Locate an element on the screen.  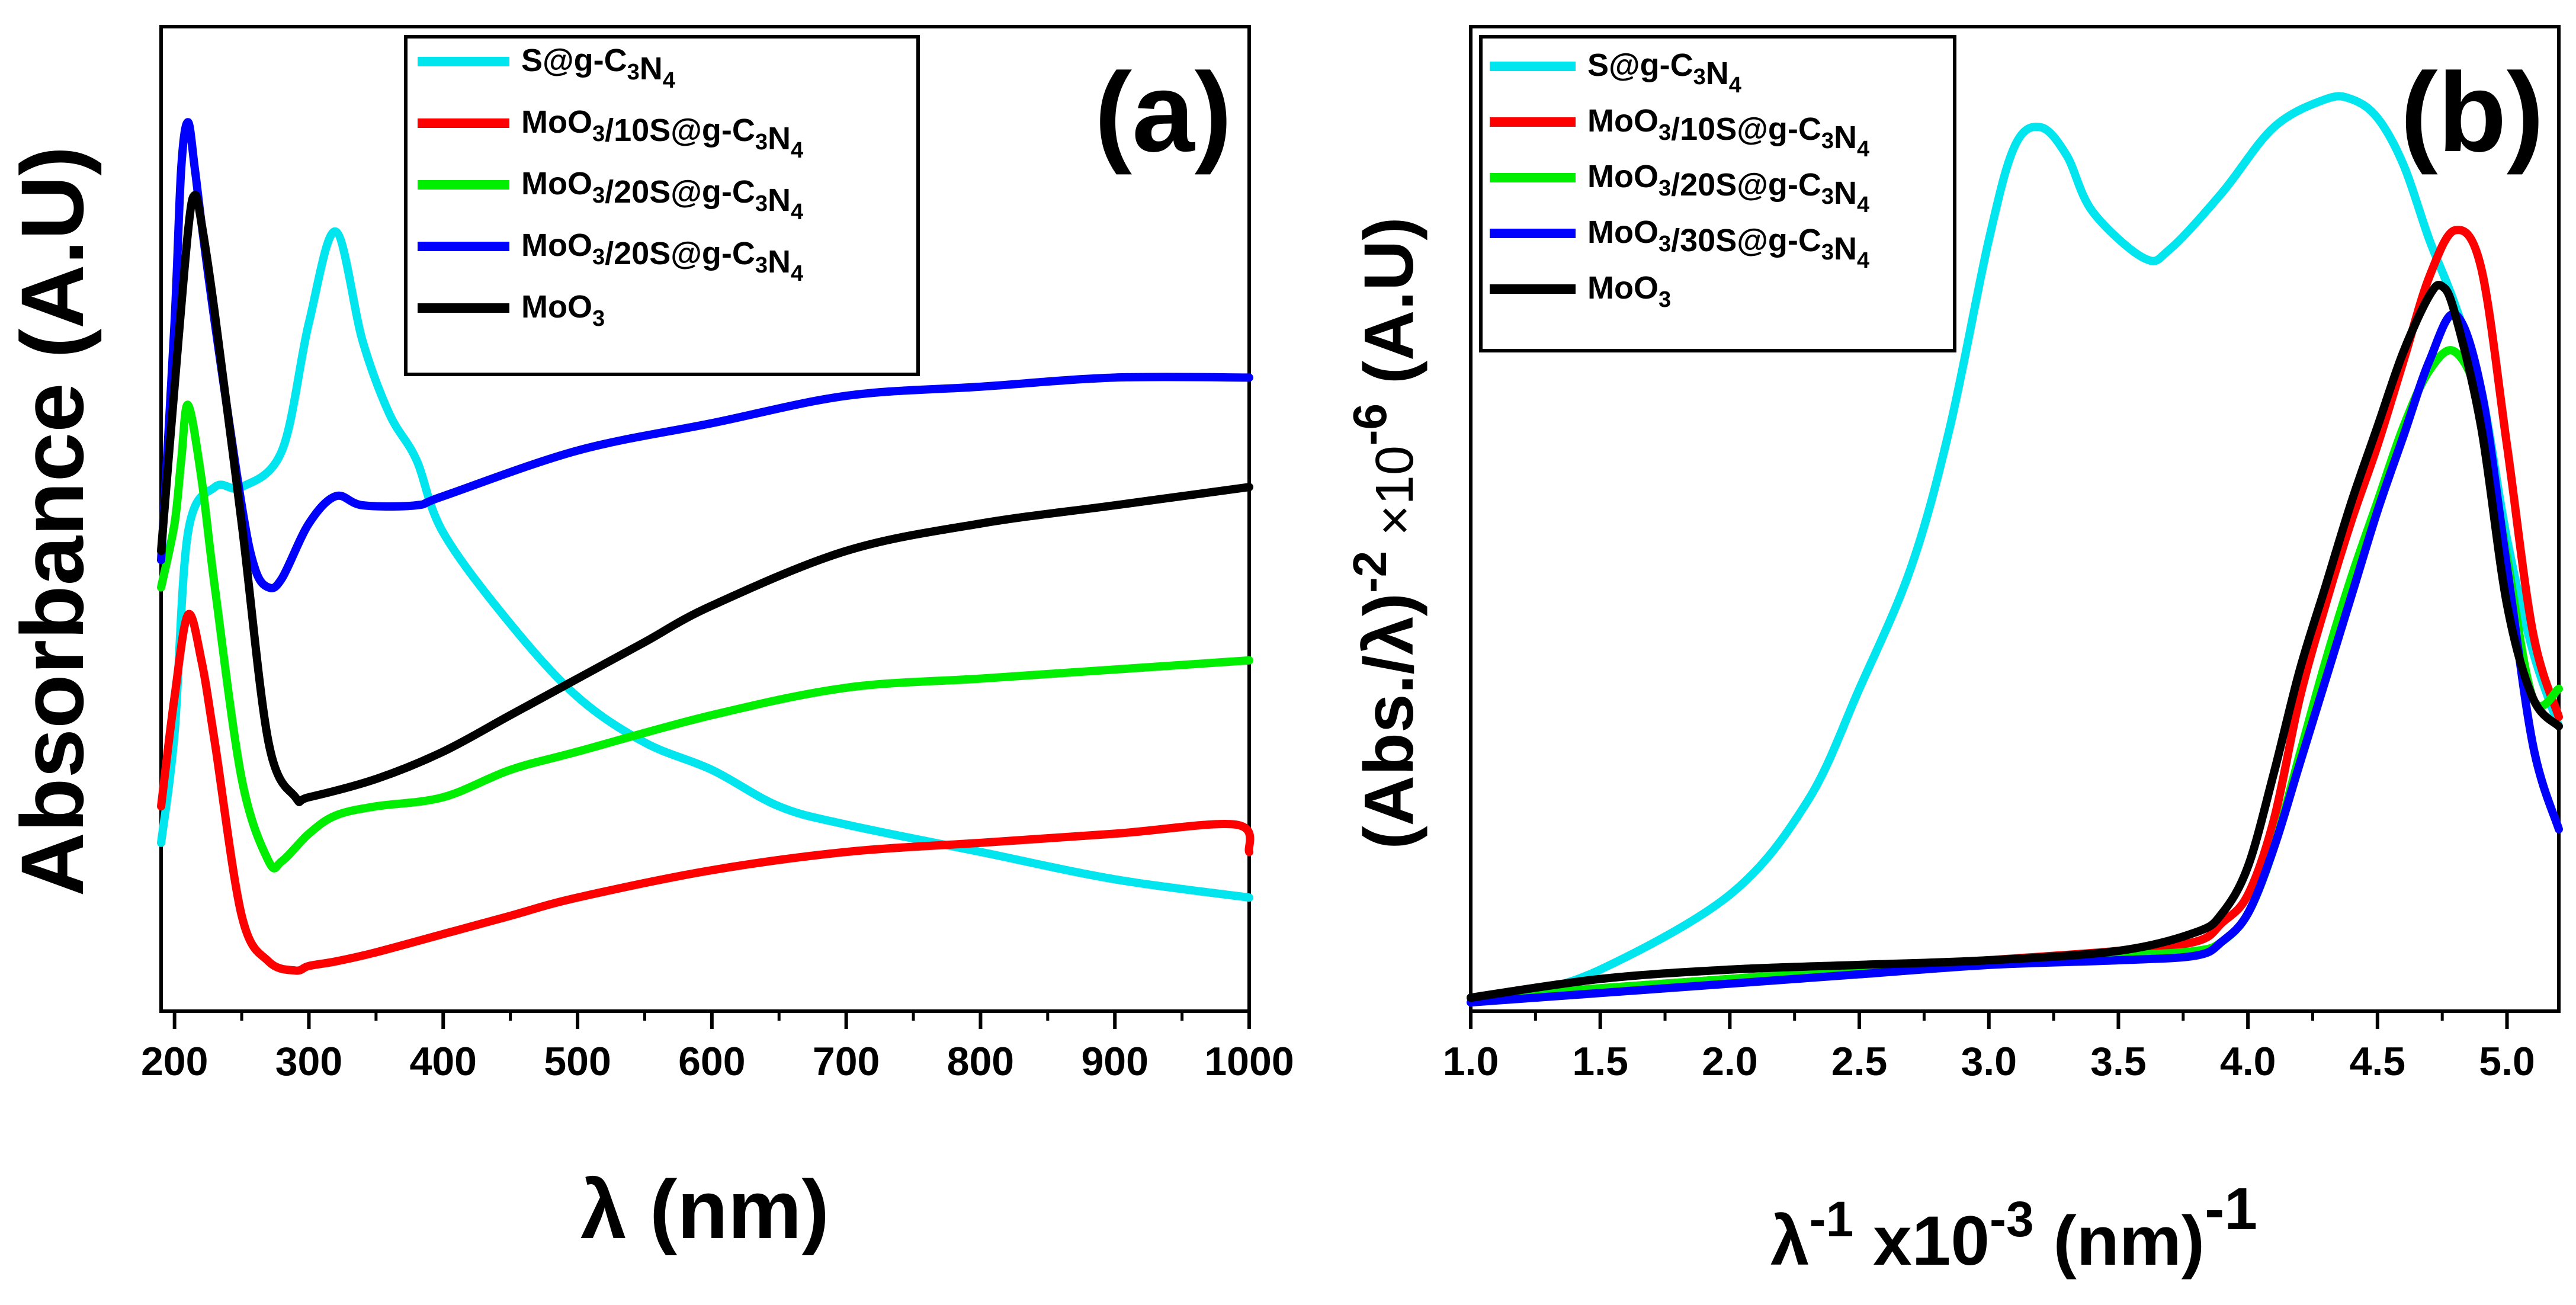
x-tick-label-b-5: 3.5 is located at coordinates (2118, 1061).